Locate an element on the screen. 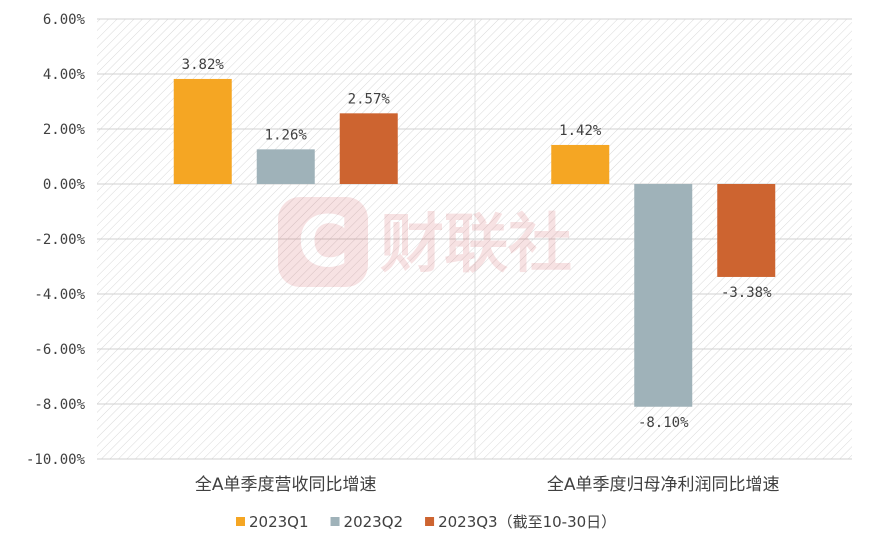 The height and width of the screenshot is (550, 870). y-tick-label: -10.00% is located at coordinates (56, 460).